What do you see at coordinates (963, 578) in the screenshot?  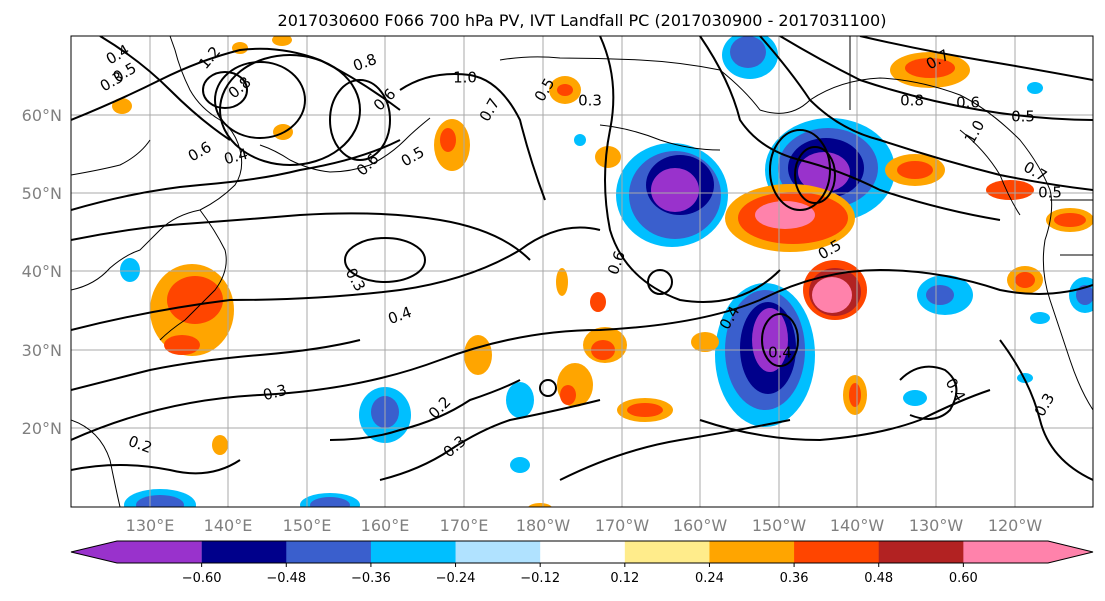 I see `colorbar-tick-label: 0.60` at bounding box center [963, 578].